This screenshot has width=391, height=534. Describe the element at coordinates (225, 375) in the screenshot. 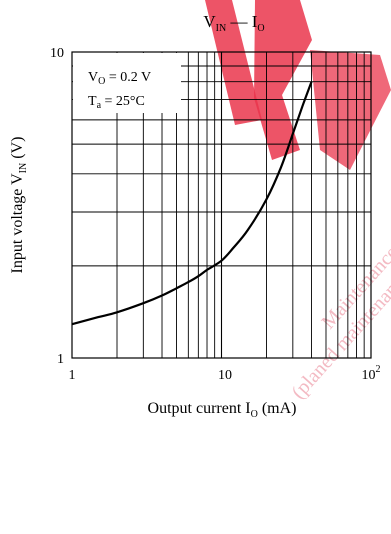

I see `x-tick-label-10: 10` at that location.